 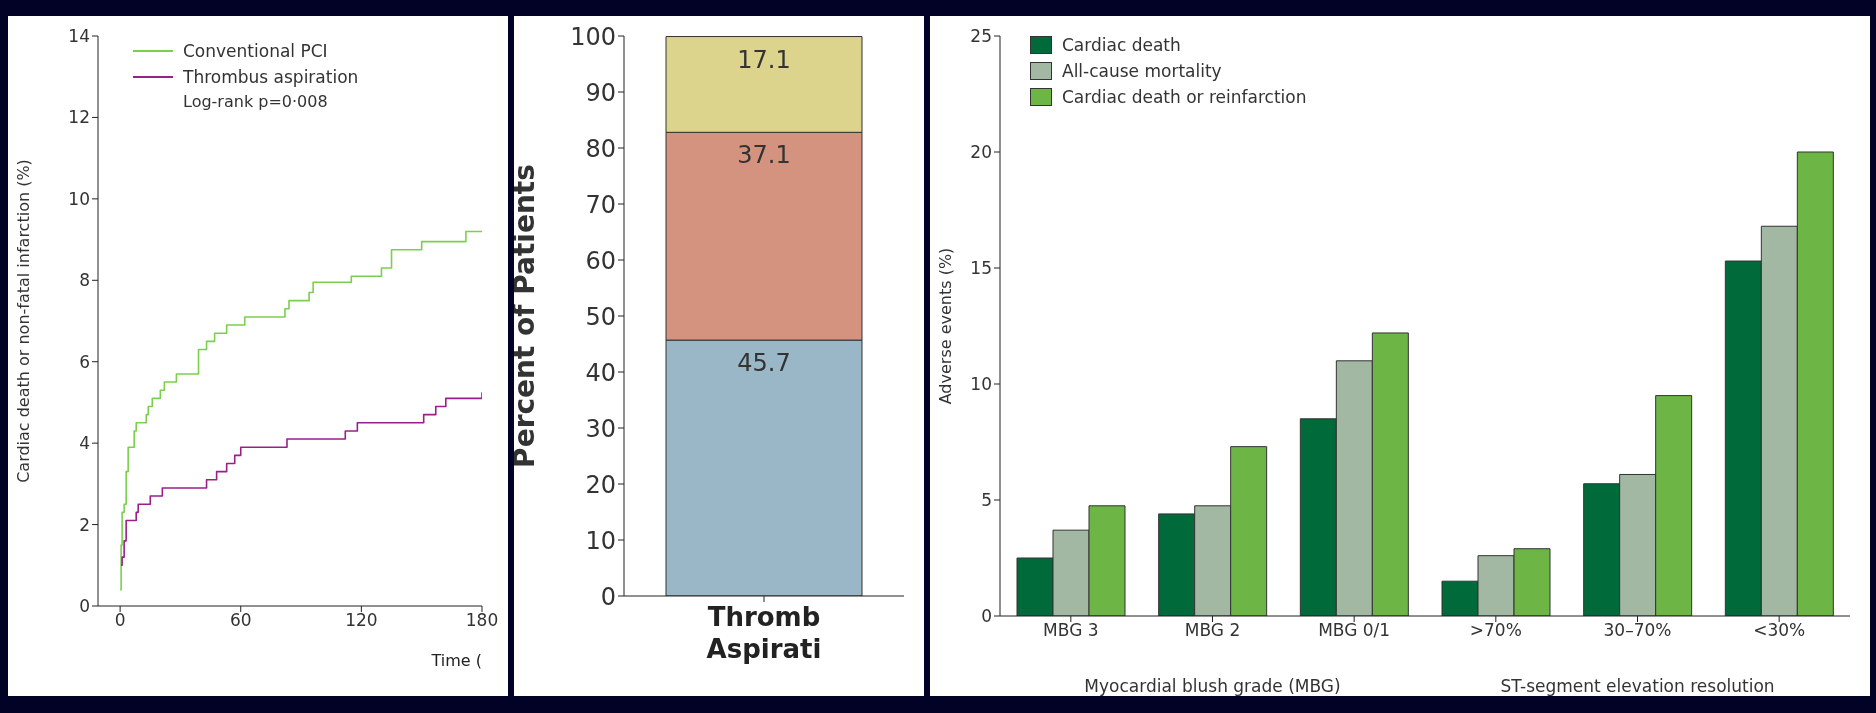 What do you see at coordinates (1779, 630) in the screenshot?
I see `x-tick-label: <30%` at bounding box center [1779, 630].